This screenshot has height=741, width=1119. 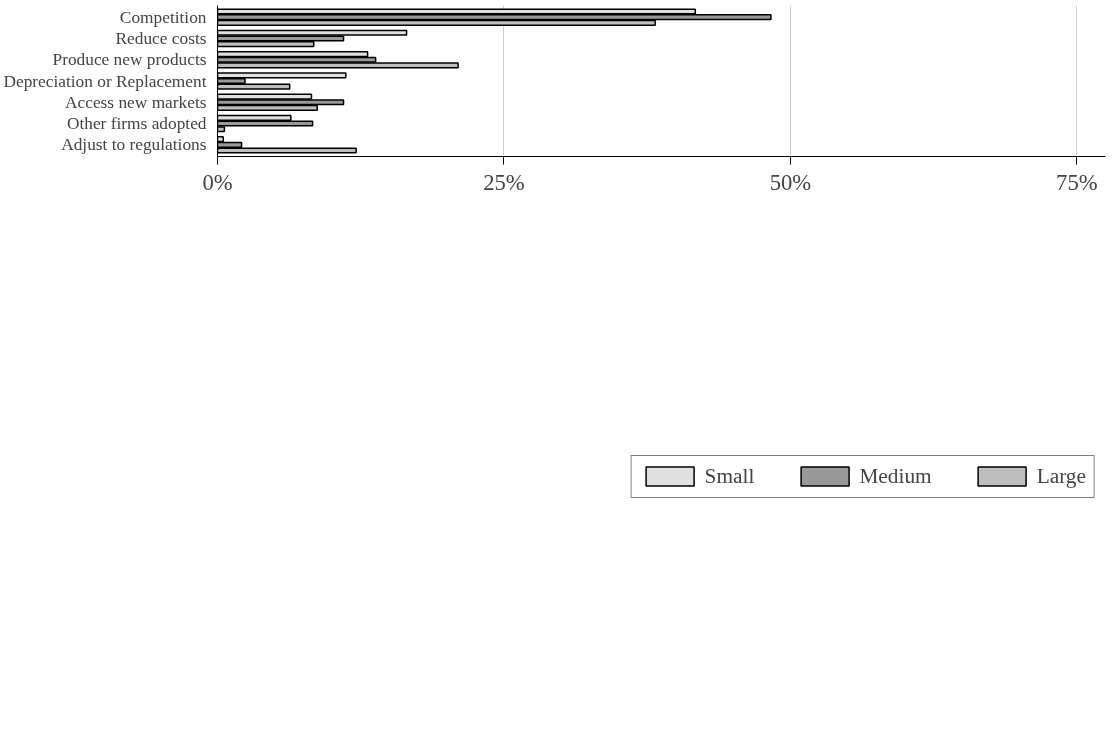 I want to click on y-tick-label: Competition, so click(x=163, y=17).